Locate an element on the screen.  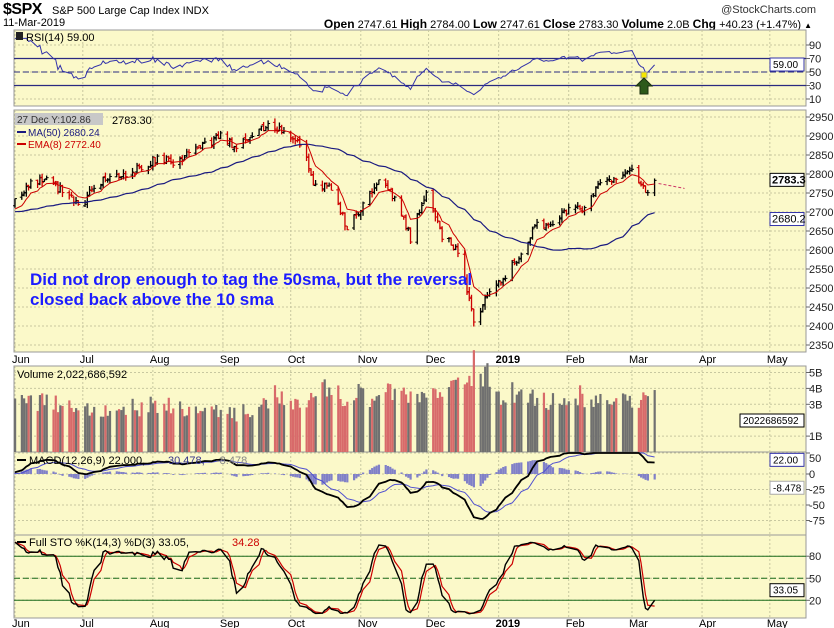
open-label: Open is located at coordinates (339, 24).